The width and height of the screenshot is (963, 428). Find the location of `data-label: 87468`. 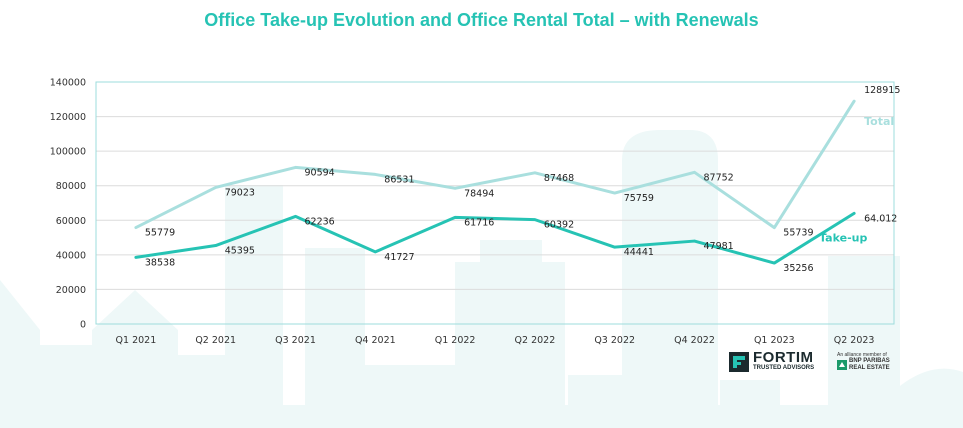

data-label: 87468 is located at coordinates (559, 178).